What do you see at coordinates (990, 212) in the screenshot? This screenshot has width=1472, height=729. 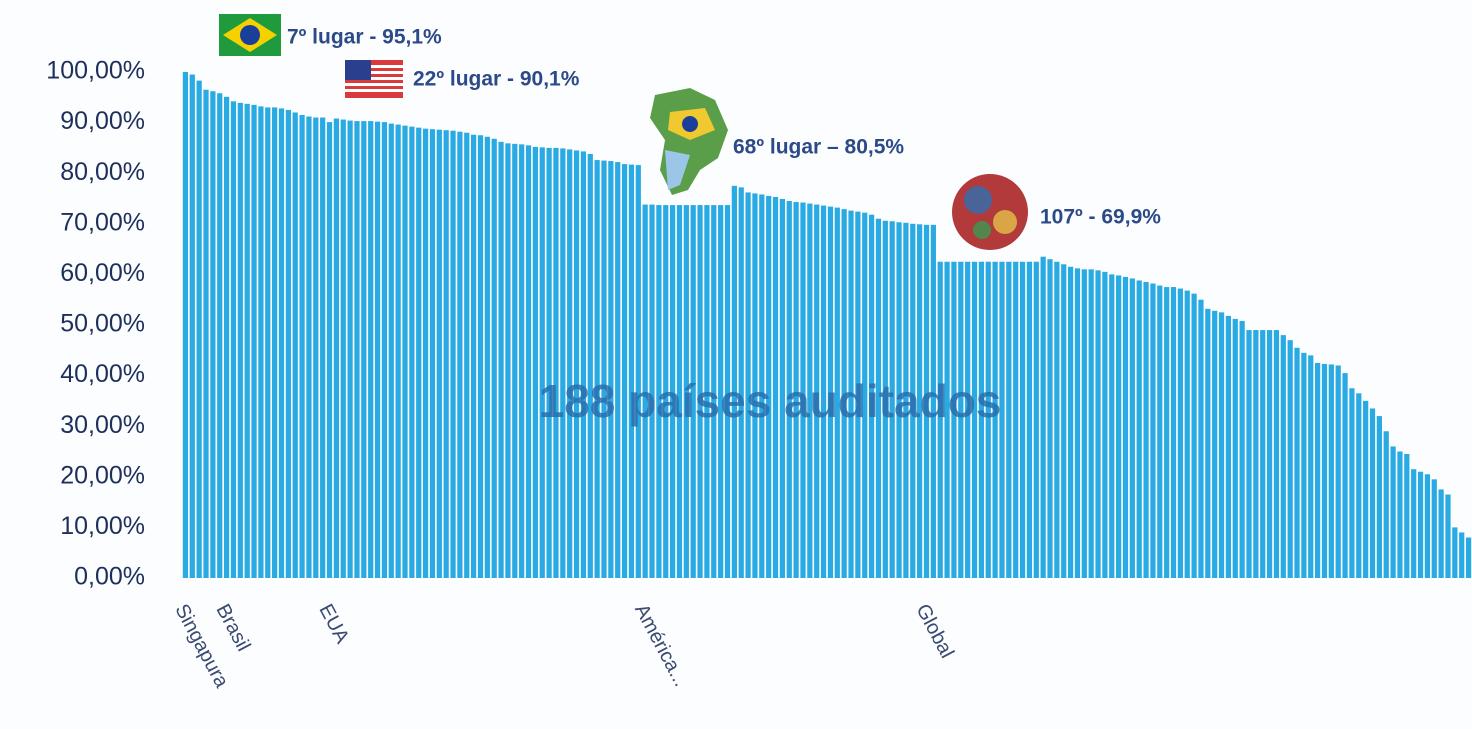 I see `globe-flags` at bounding box center [990, 212].